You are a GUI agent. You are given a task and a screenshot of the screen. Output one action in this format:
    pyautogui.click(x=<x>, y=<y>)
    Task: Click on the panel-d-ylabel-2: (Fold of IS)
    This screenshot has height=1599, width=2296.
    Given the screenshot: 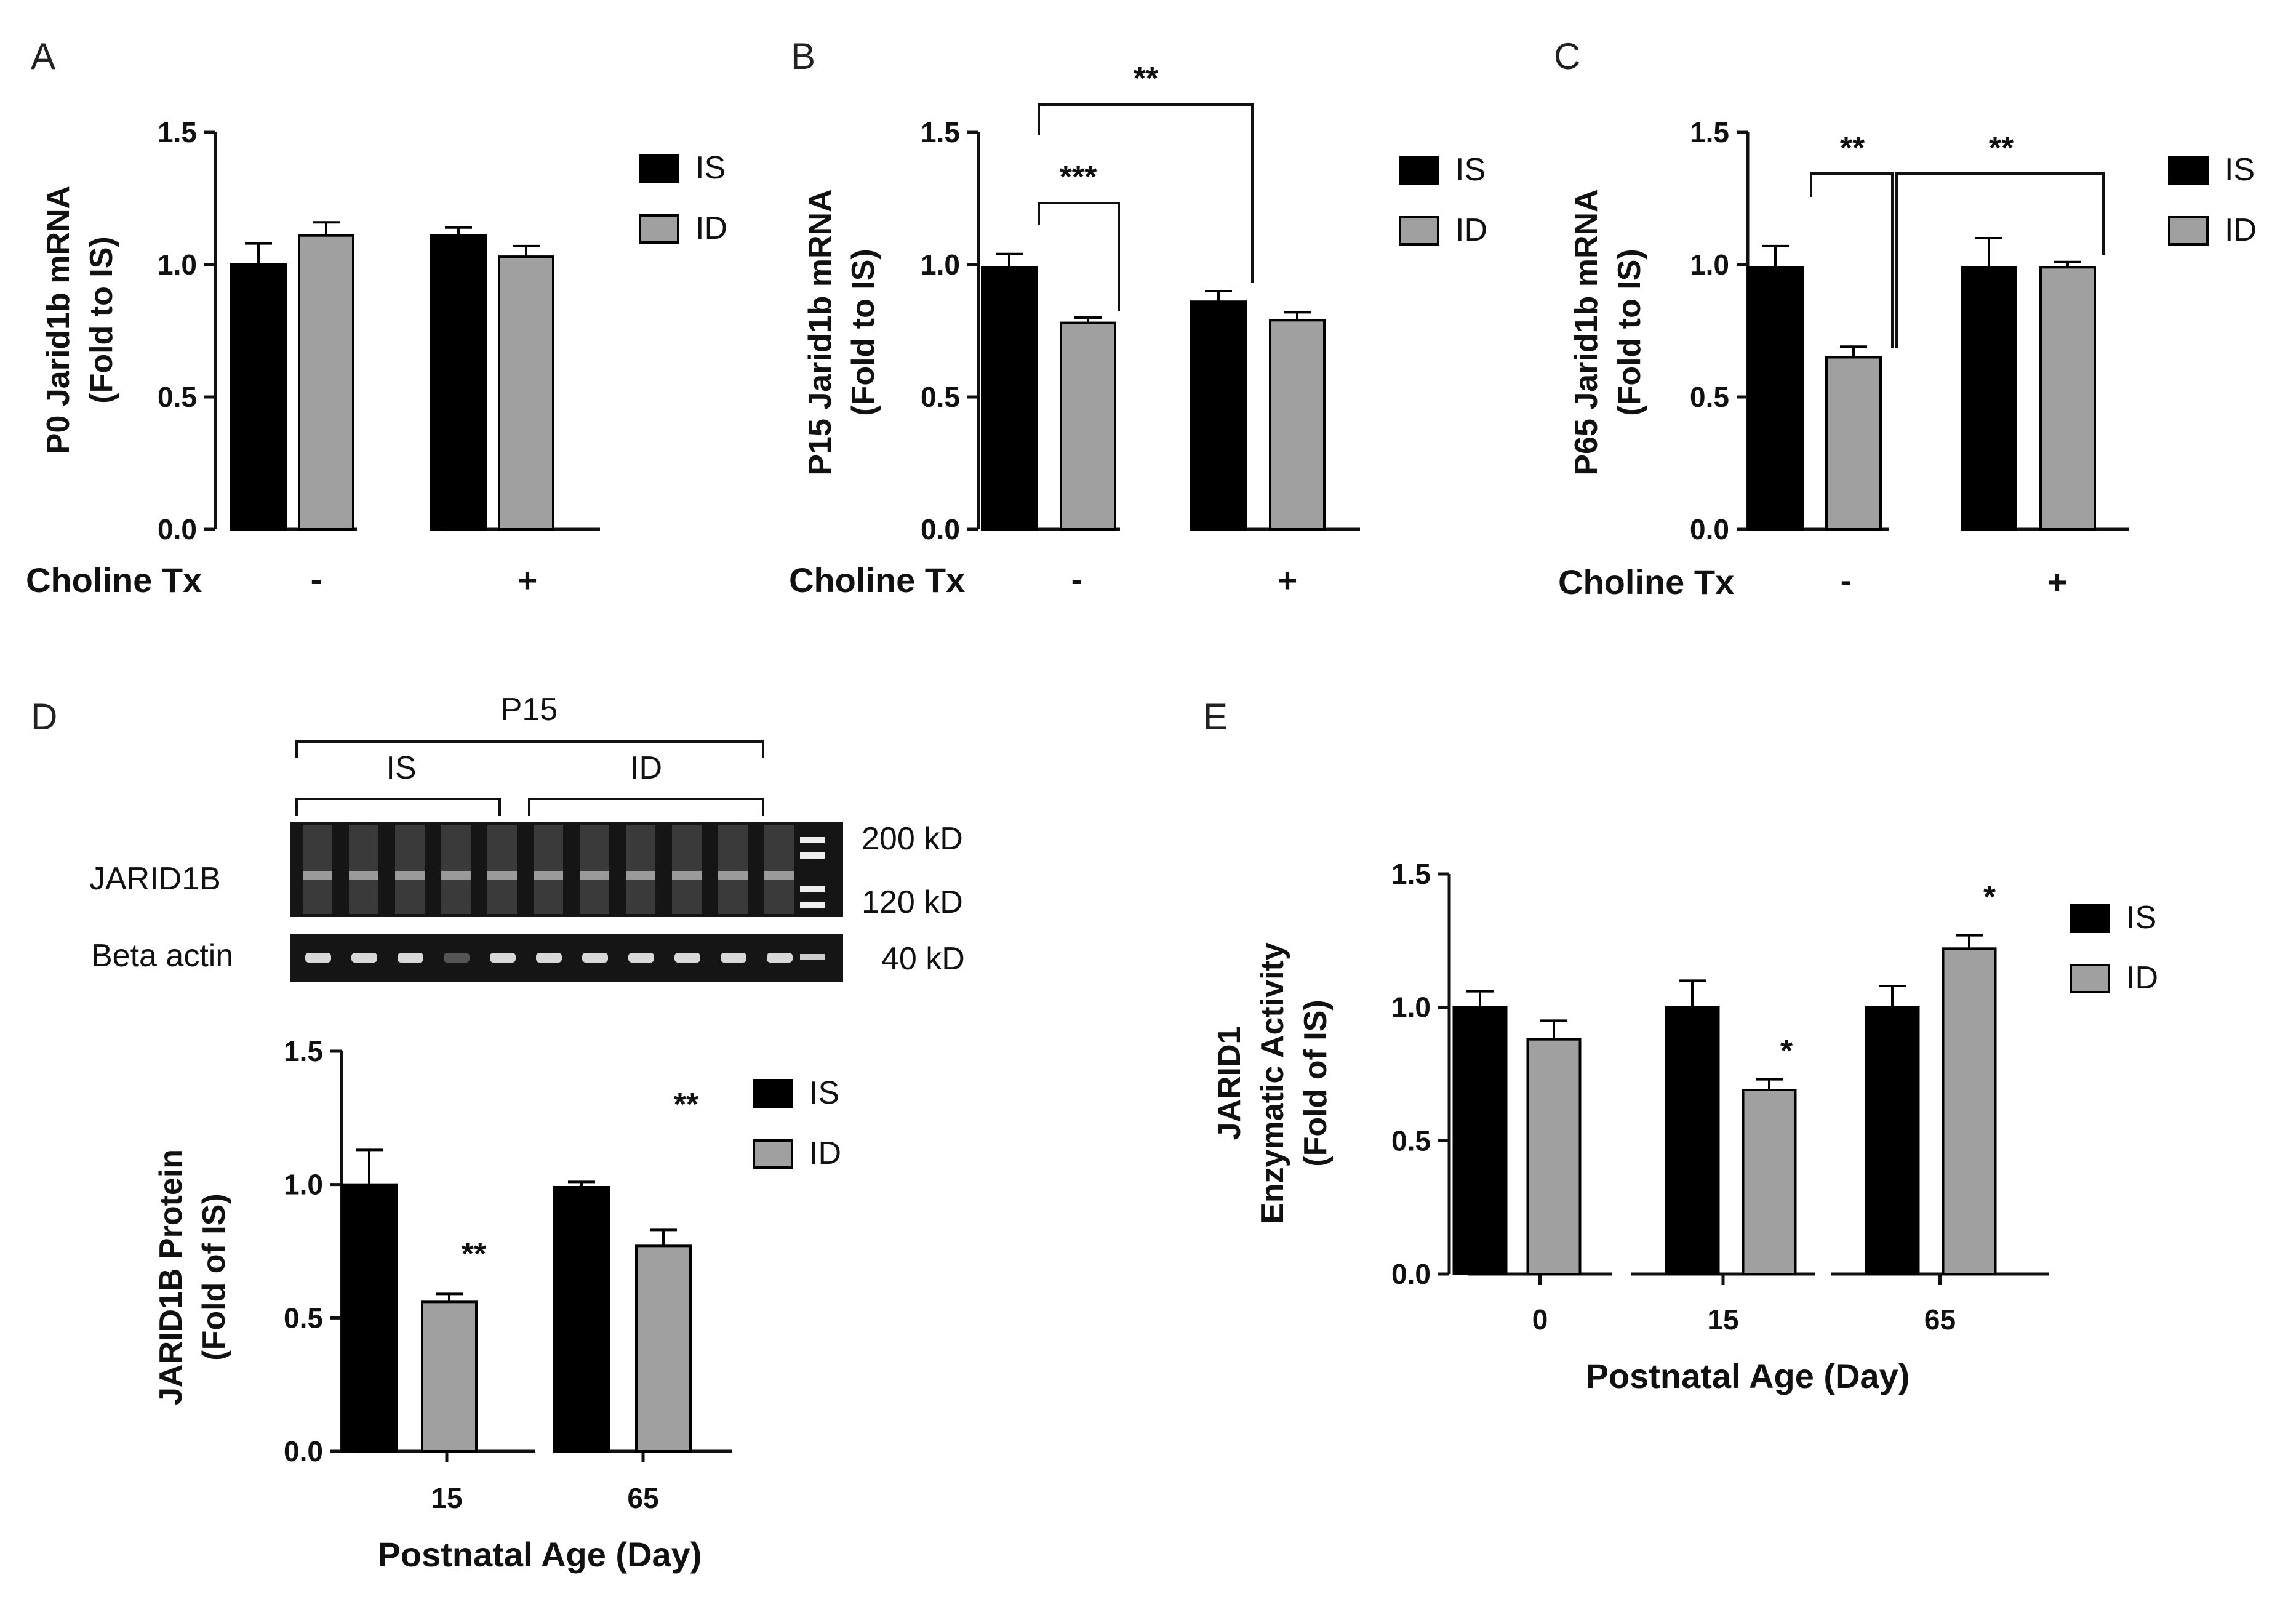 What is the action you would take?
    pyautogui.click(x=214, y=1276)
    